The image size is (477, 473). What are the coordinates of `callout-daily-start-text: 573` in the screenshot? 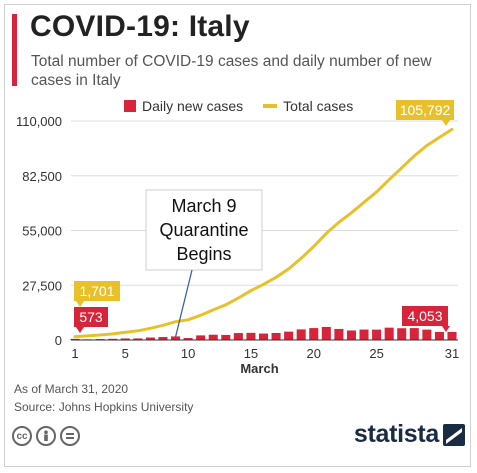 It's located at (91, 317).